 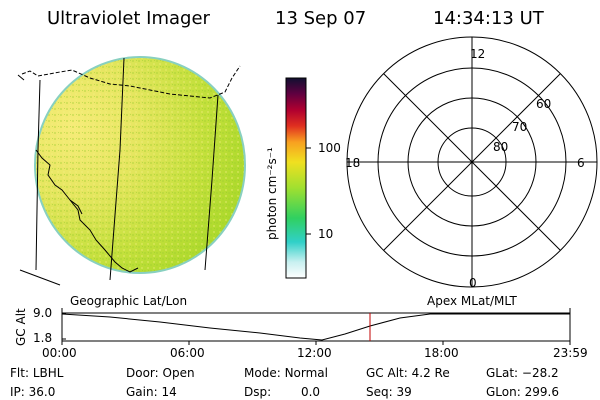 What do you see at coordinates (37, 373) in the screenshot?
I see `info-flt: Flt: LBHL` at bounding box center [37, 373].